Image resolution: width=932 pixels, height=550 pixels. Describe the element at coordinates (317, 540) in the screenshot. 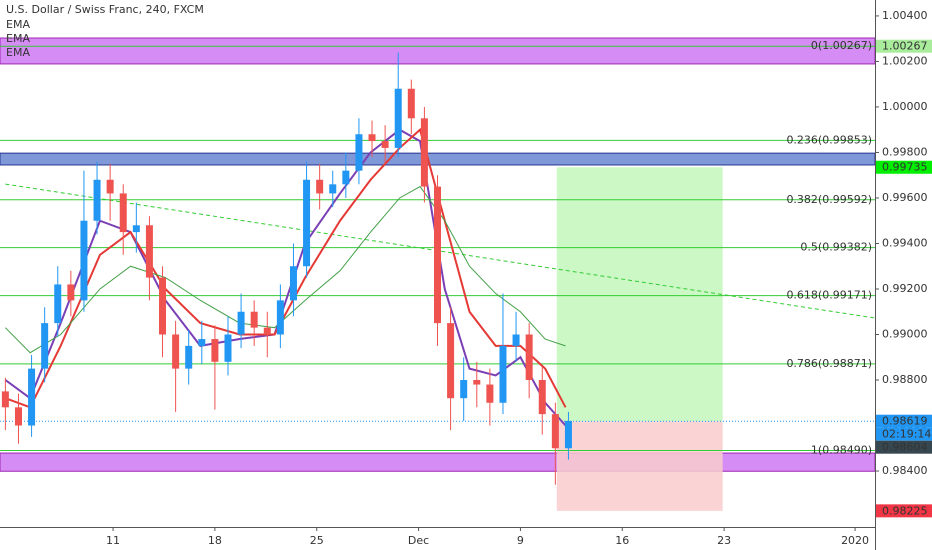

I see `x-tick-label: 25` at that location.